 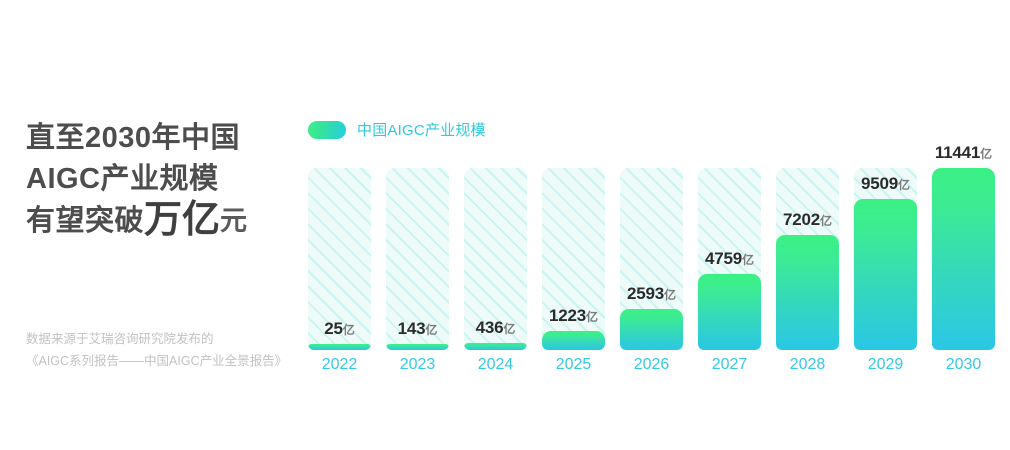 I want to click on bar-group-2026: 2593亿 2026, so click(x=651, y=225).